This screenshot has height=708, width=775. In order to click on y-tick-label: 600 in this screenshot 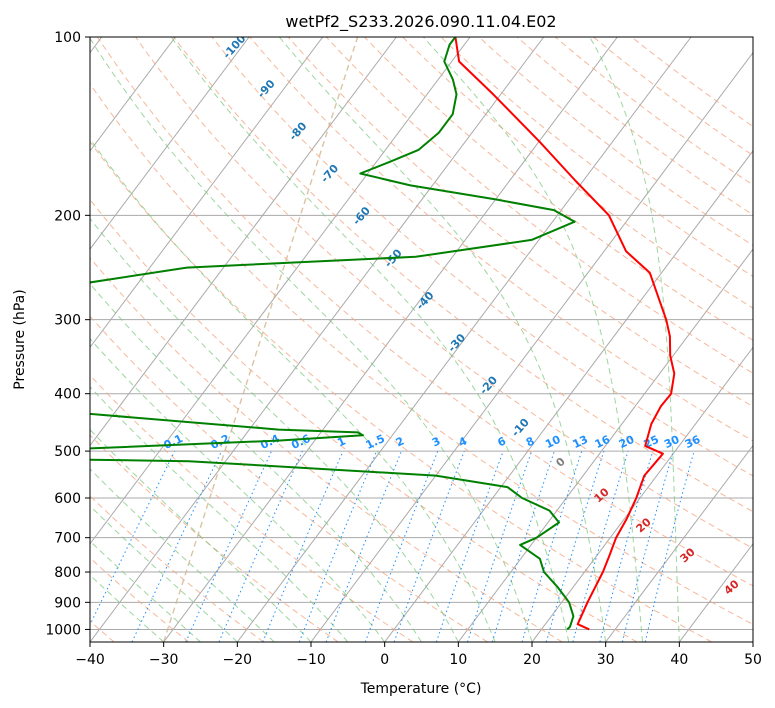, I will do `click(67, 499)`.